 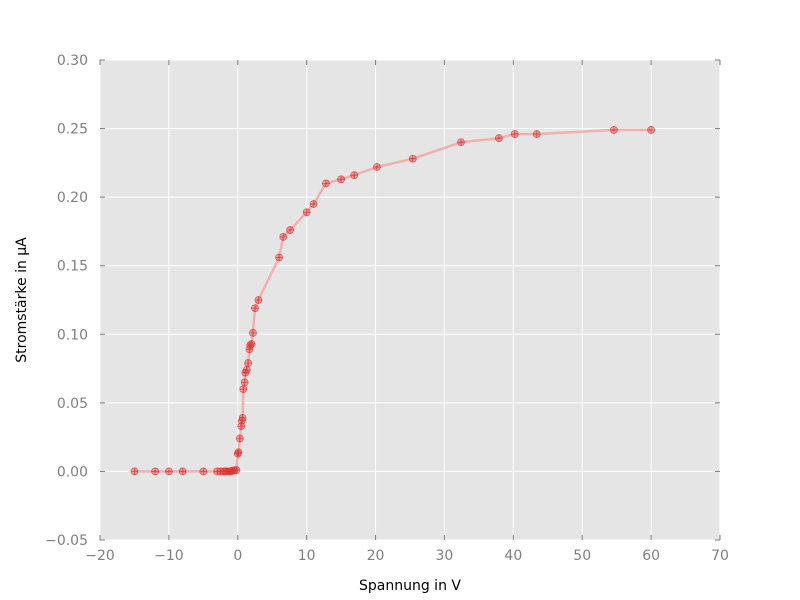 I want to click on y-tick-label: 0.25, so click(x=72, y=130).